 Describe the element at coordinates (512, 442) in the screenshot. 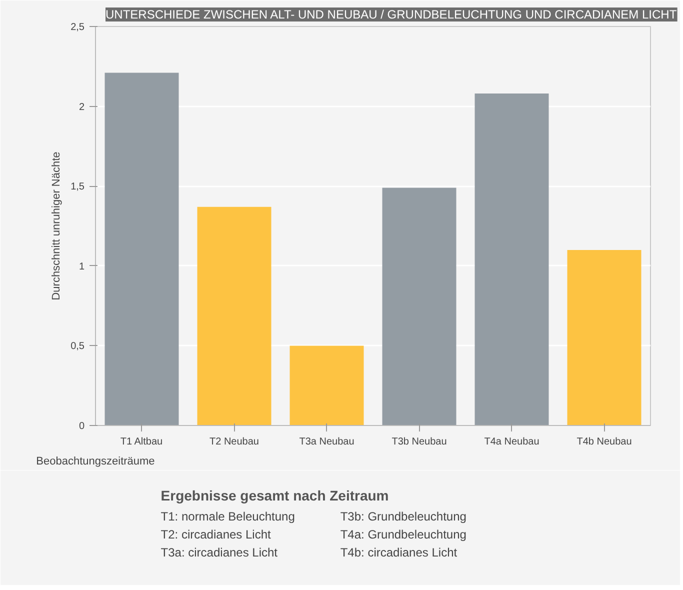

I see `x-tick-label: T4a Neubau` at that location.